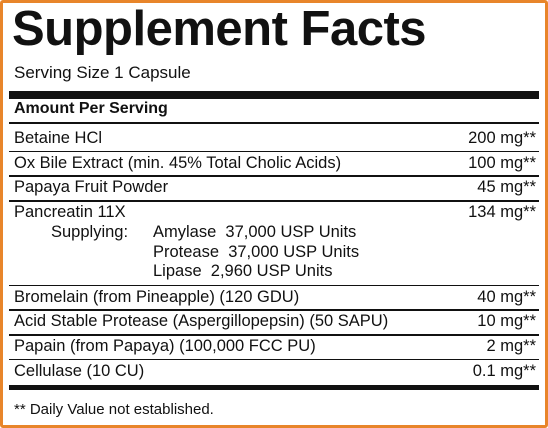  What do you see at coordinates (114, 409) in the screenshot?
I see `footnote: ** Daily Value not established.` at bounding box center [114, 409].